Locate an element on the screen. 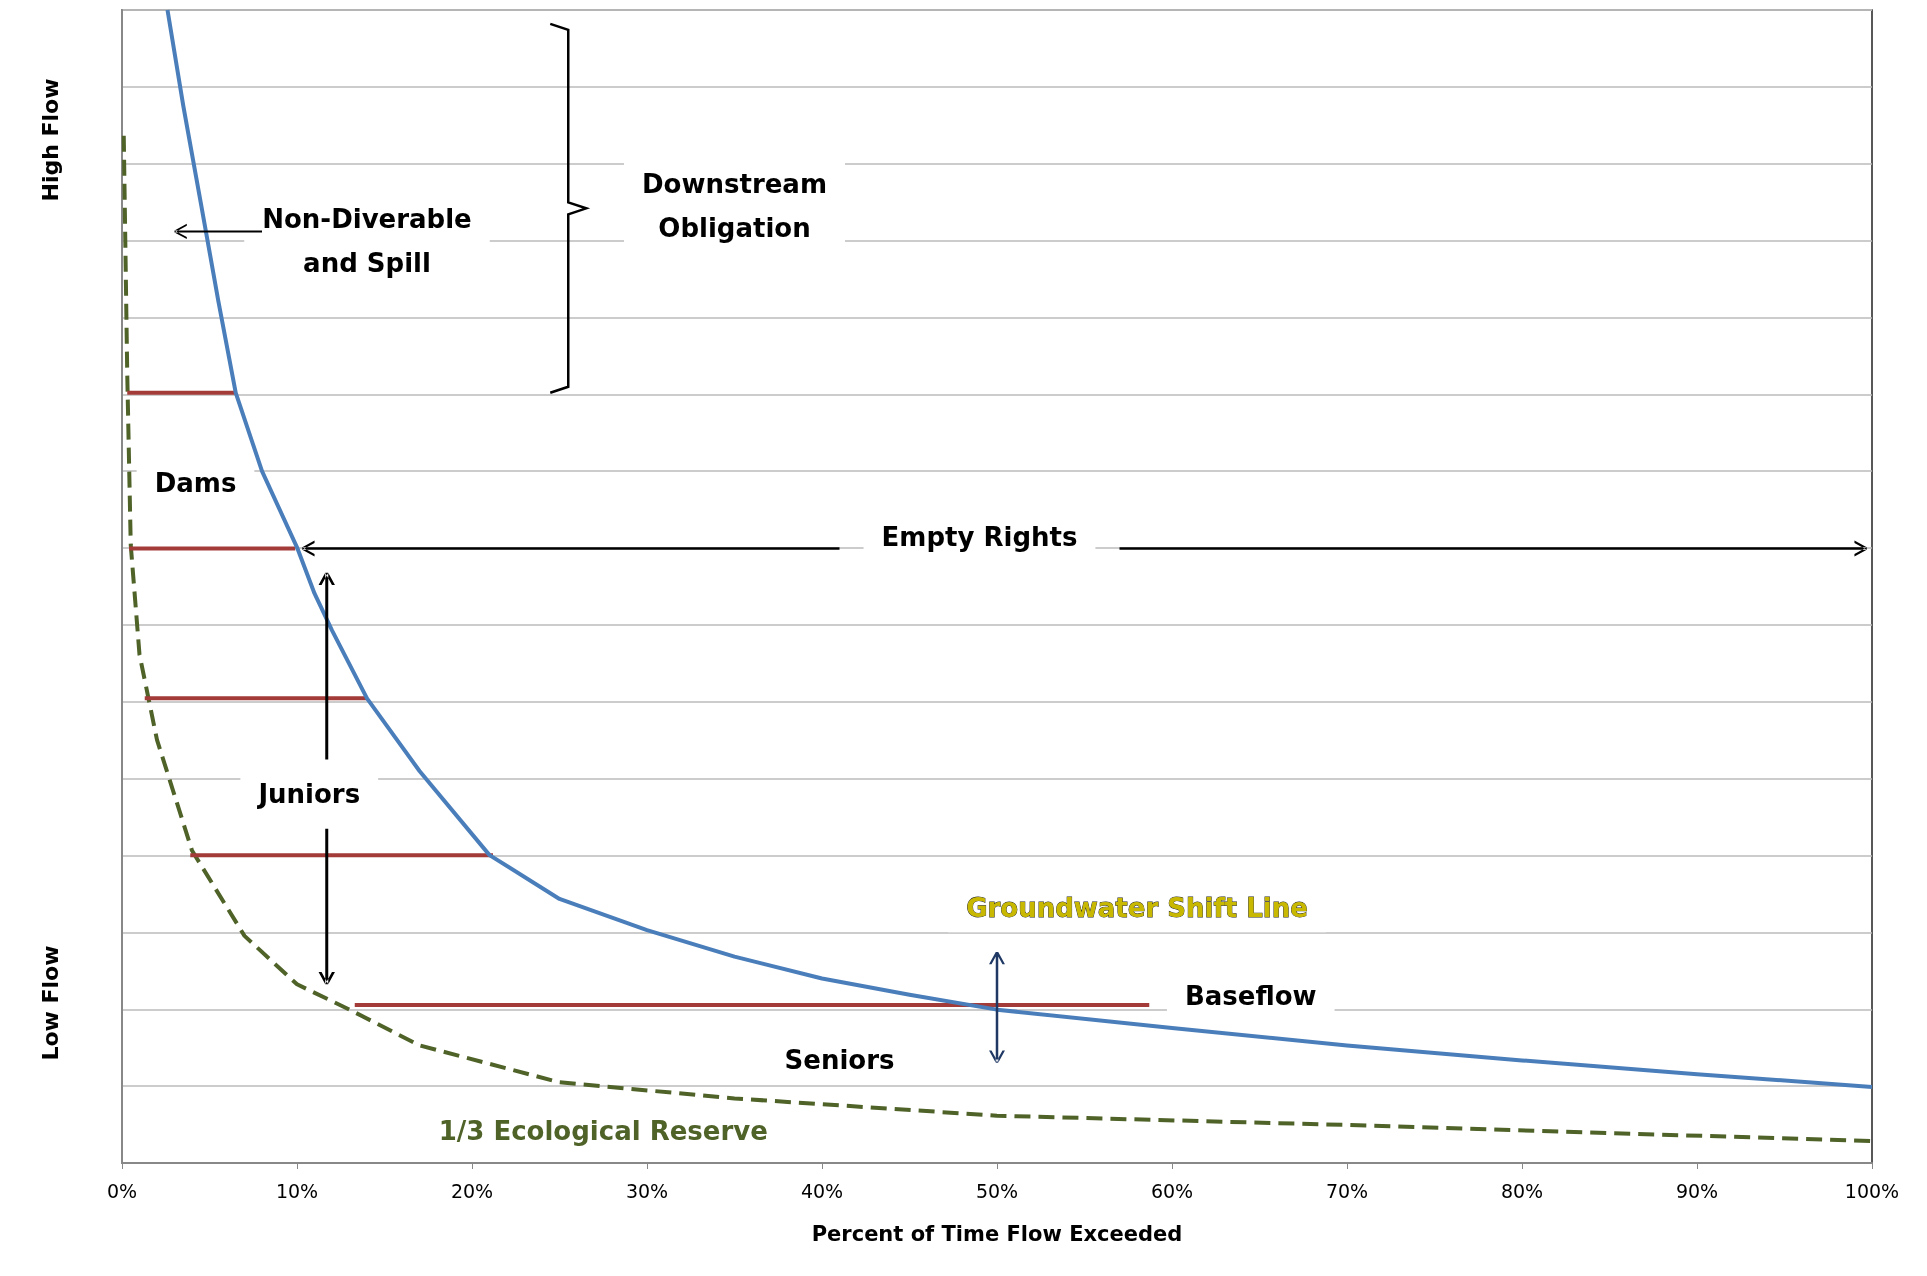  x-tick-label: 30% is located at coordinates (647, 1190).